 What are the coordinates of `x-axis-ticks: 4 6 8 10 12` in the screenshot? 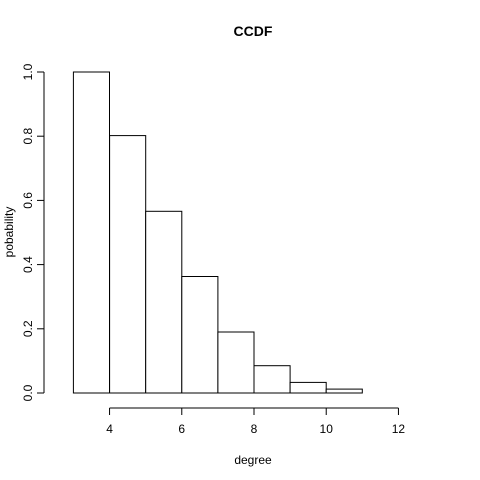 It's located at (255, 422).